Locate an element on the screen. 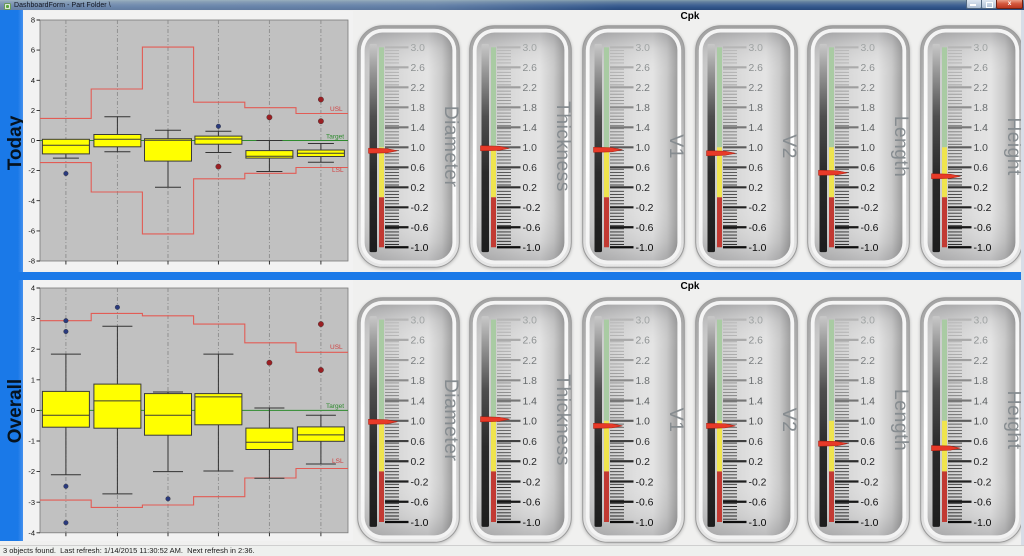 This screenshot has width=1024, height=556. svg-text: 4 is located at coordinates (33, 80).